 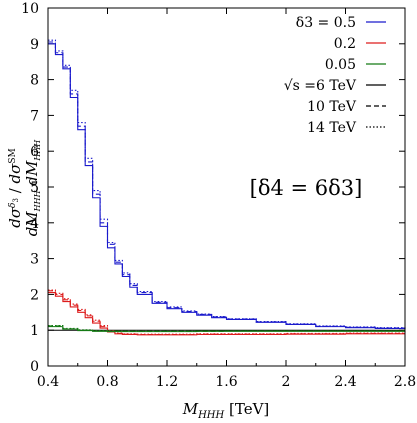 I want to click on x-tick-label: 0.8, so click(x=107, y=382).